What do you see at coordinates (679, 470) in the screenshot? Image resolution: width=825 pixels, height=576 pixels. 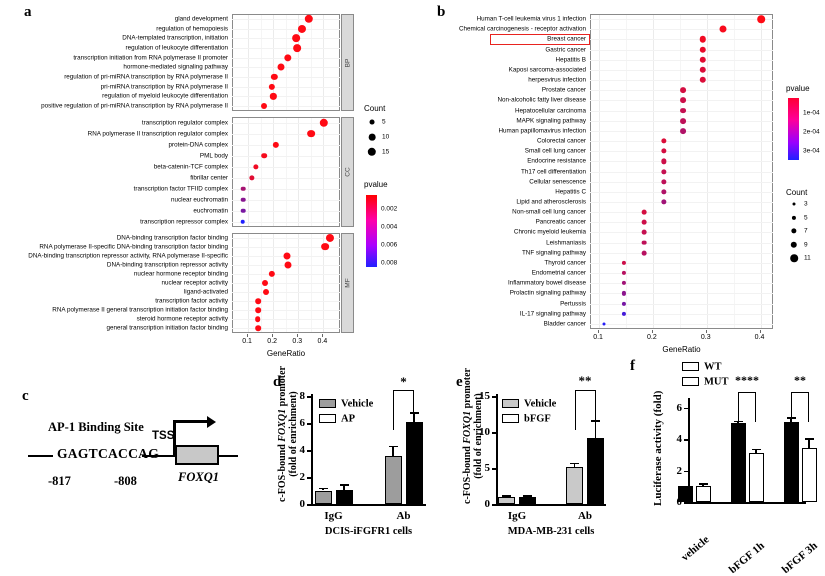 I see `y-tick-label: 2` at bounding box center [679, 470].